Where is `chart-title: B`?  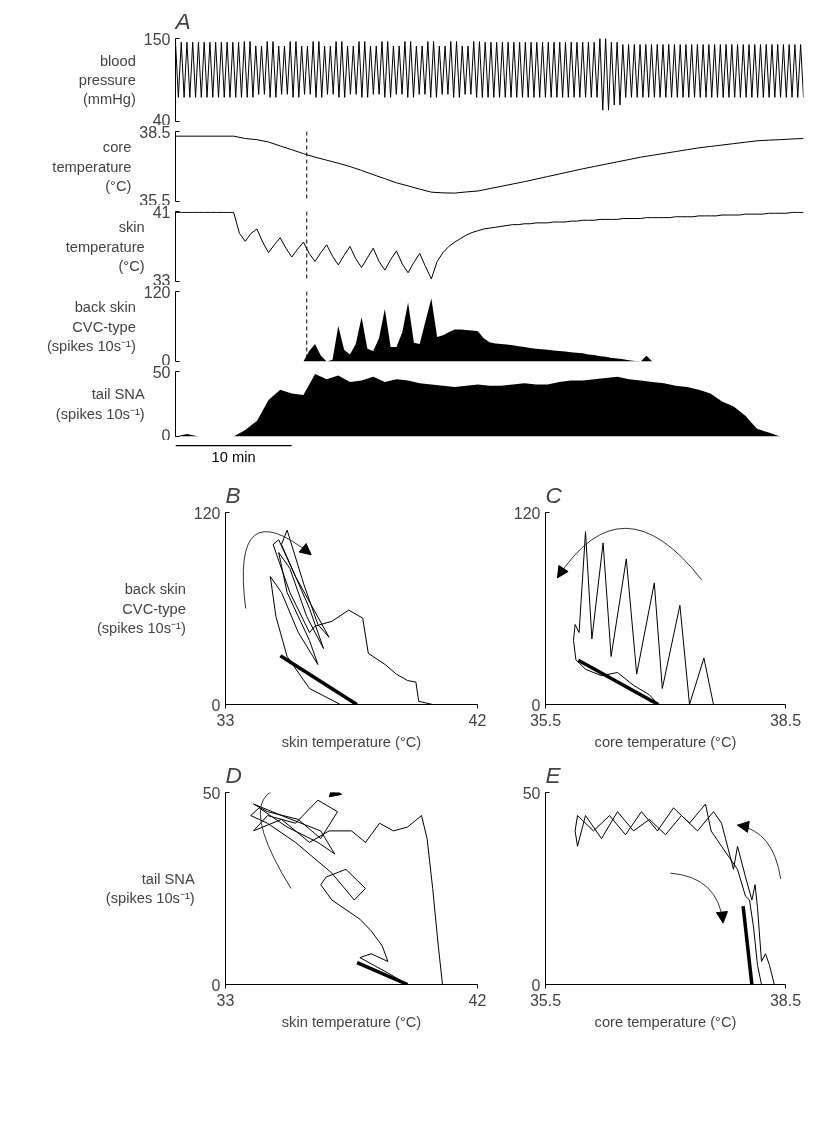 chart-title: B is located at coordinates (233, 494).